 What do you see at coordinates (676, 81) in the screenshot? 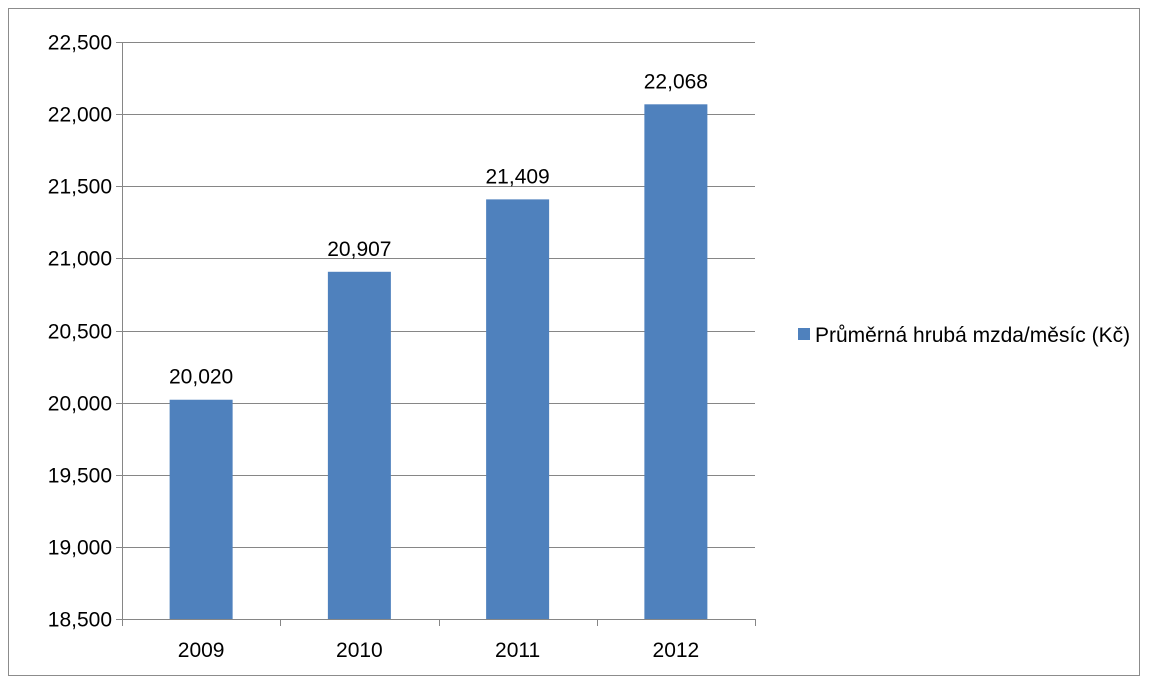
I see `data-label: 22,068` at bounding box center [676, 81].